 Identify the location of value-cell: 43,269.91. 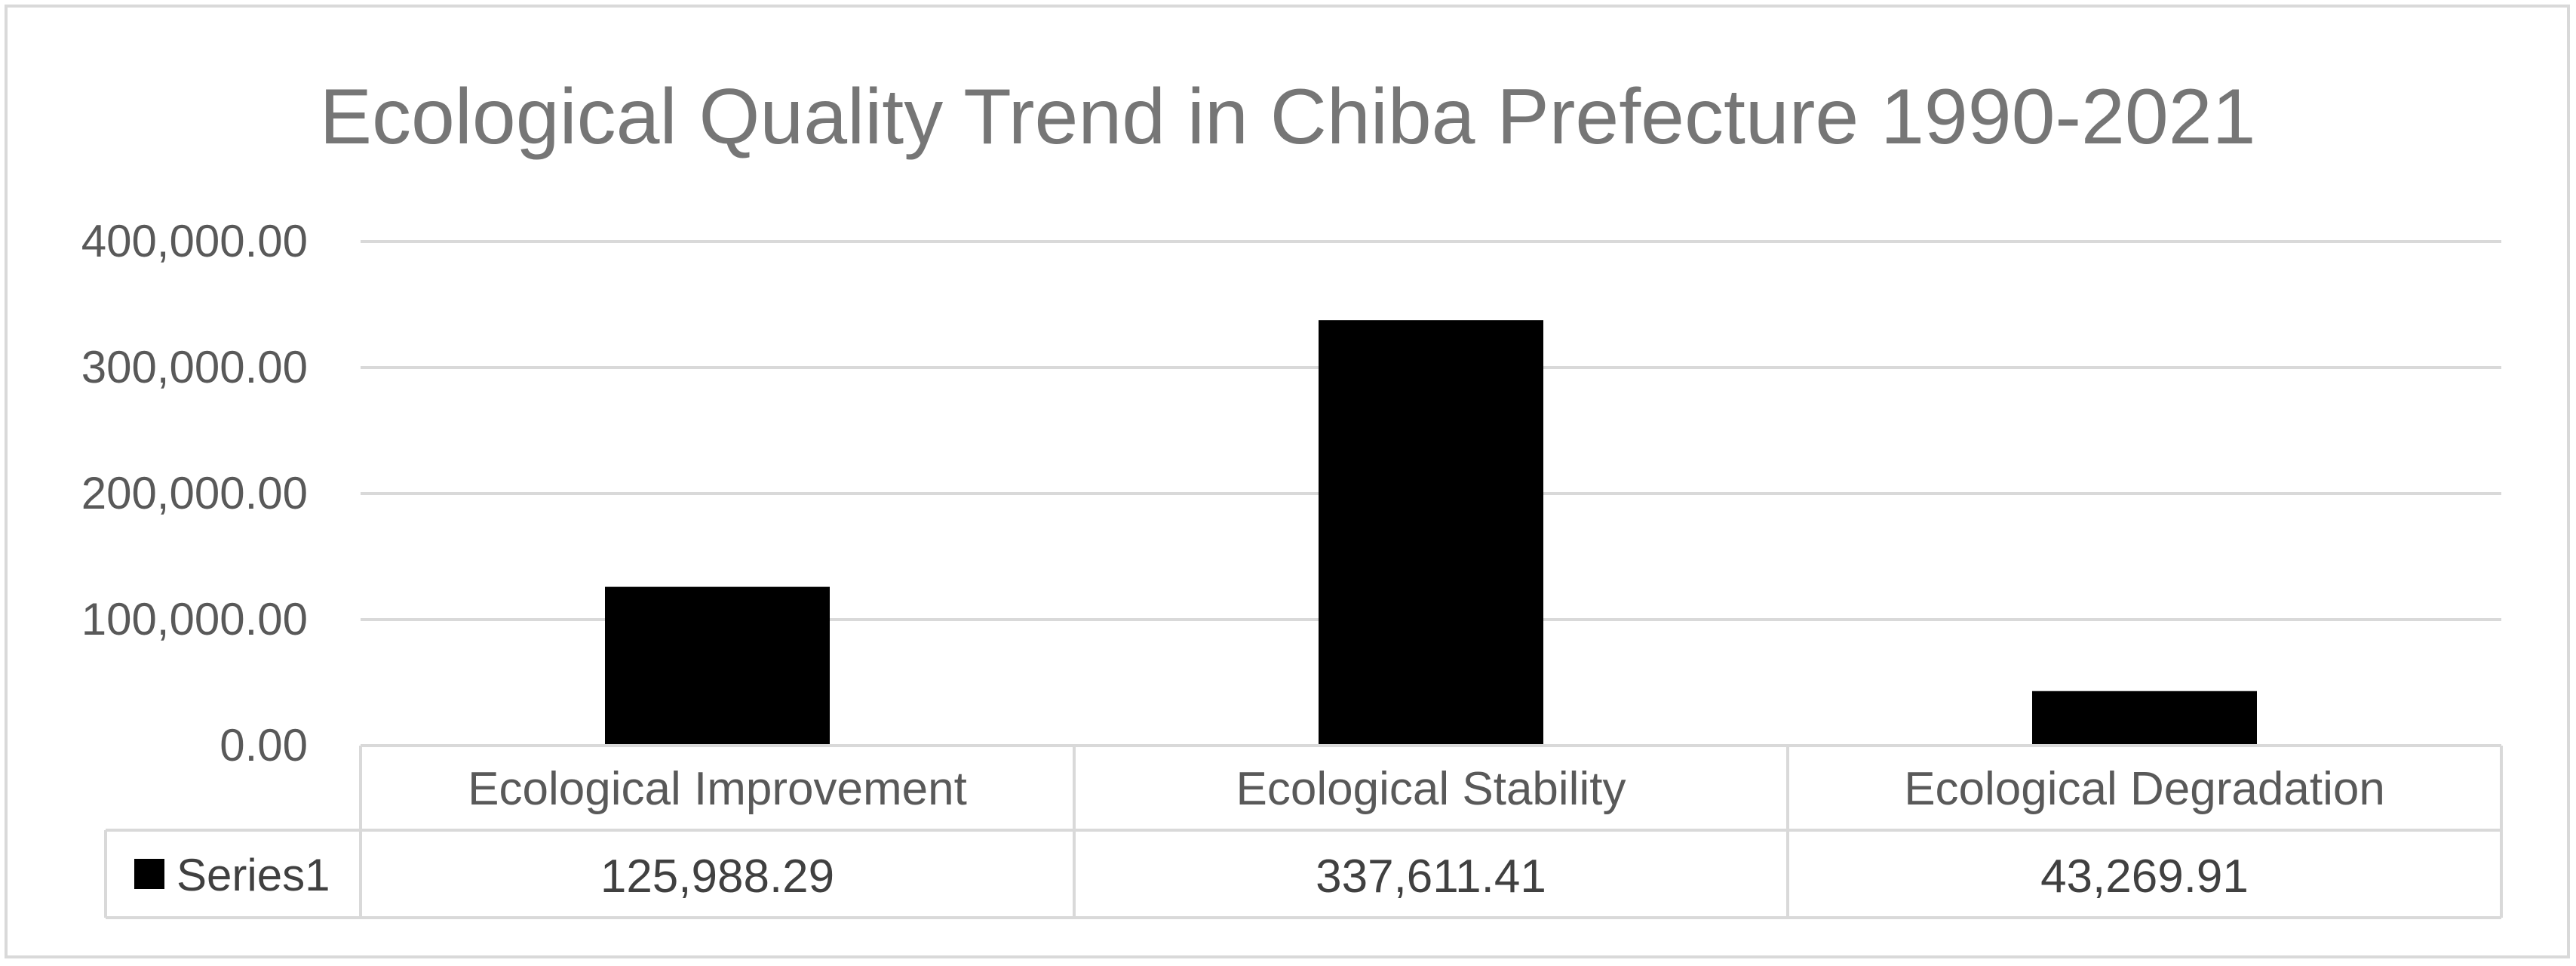
(2144, 877).